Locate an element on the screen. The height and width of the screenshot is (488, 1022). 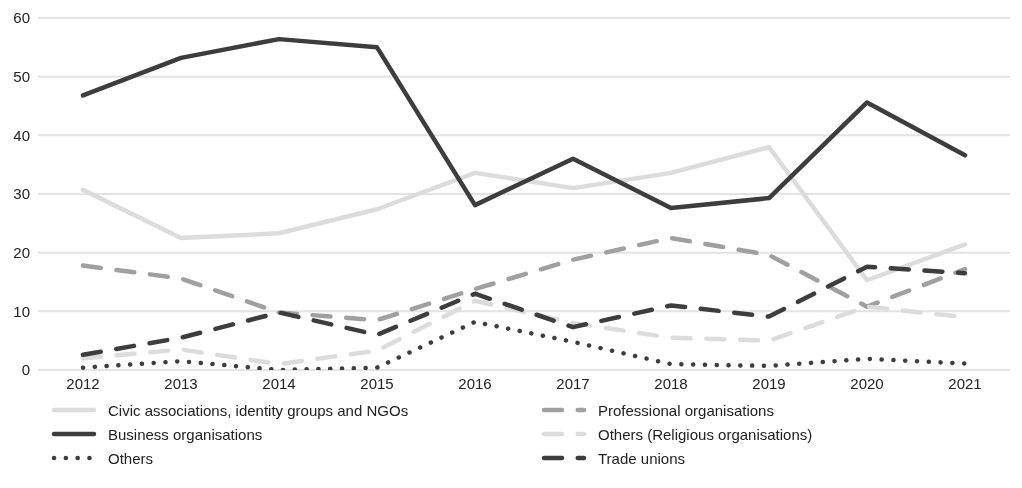
legend-label: Others (Religious organisations) is located at coordinates (705, 434).